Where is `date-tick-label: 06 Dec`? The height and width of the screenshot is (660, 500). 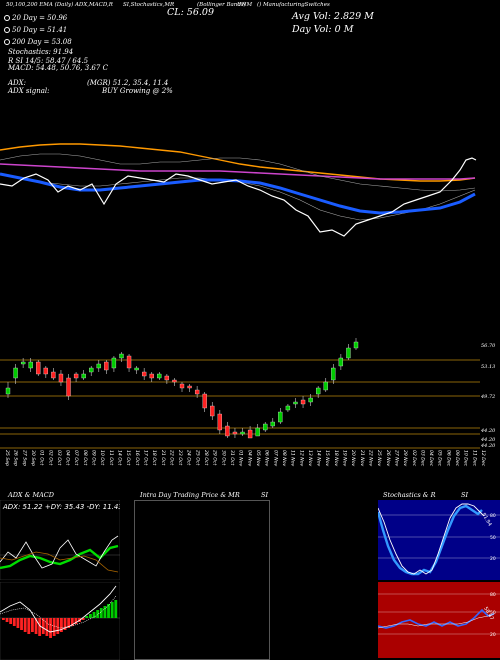 date-tick-label: 06 Dec is located at coordinates (448, 458).